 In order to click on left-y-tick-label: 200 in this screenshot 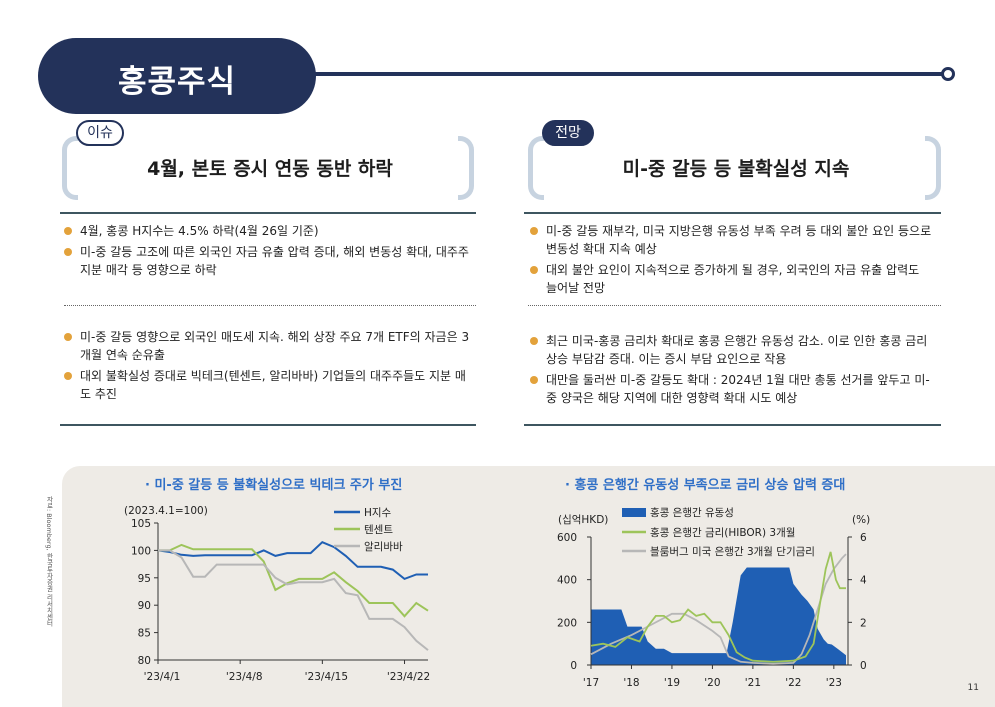, I will do `click(567, 623)`.